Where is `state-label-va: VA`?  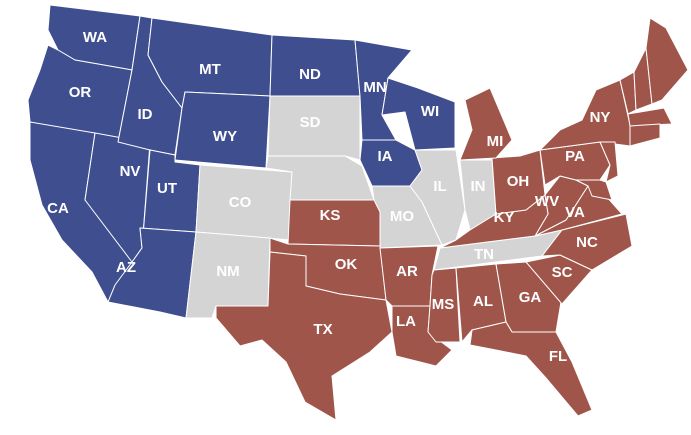
state-label-va: VA is located at coordinates (575, 212).